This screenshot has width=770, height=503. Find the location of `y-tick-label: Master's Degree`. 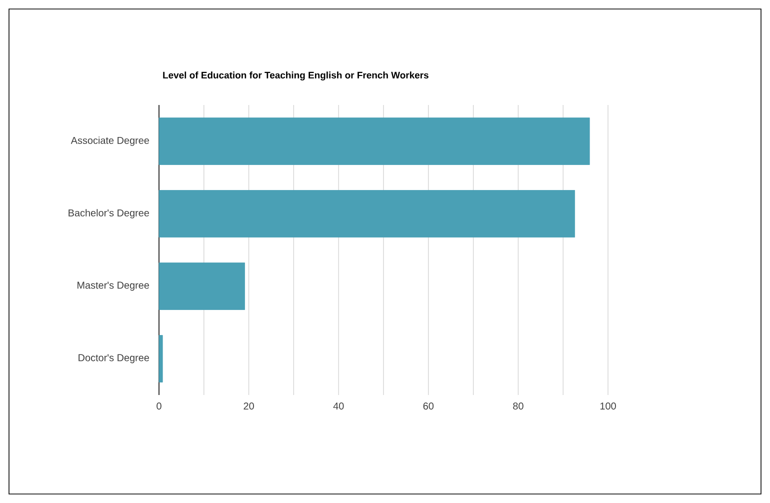

y-tick-label: Master's Degree is located at coordinates (114, 286).